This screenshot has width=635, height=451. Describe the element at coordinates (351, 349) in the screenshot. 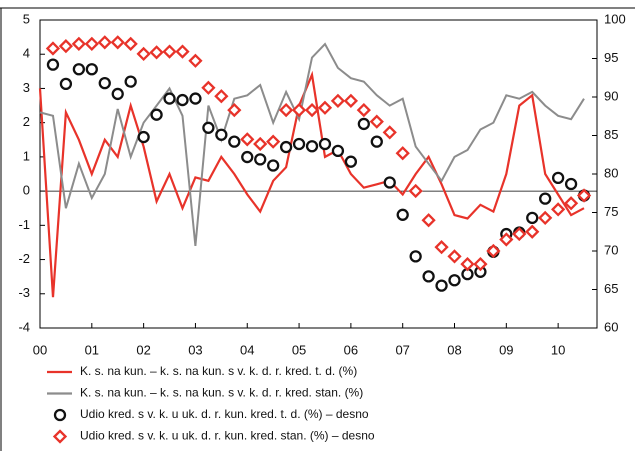

I see `x-tick-label: 06` at that location.